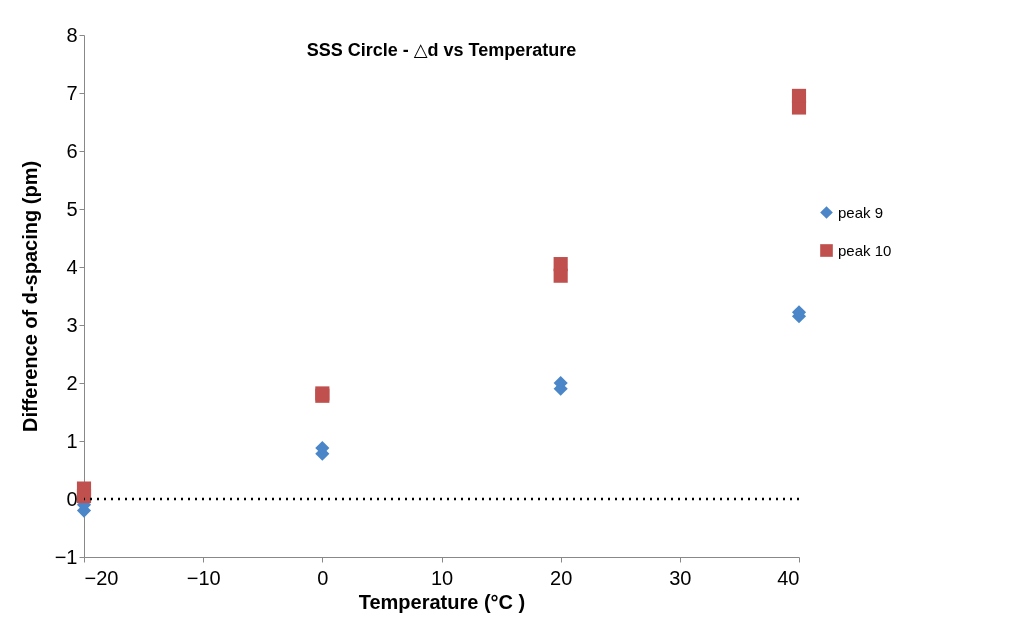 The image size is (1017, 644). I want to click on y-tick-label: 1, so click(72, 440).